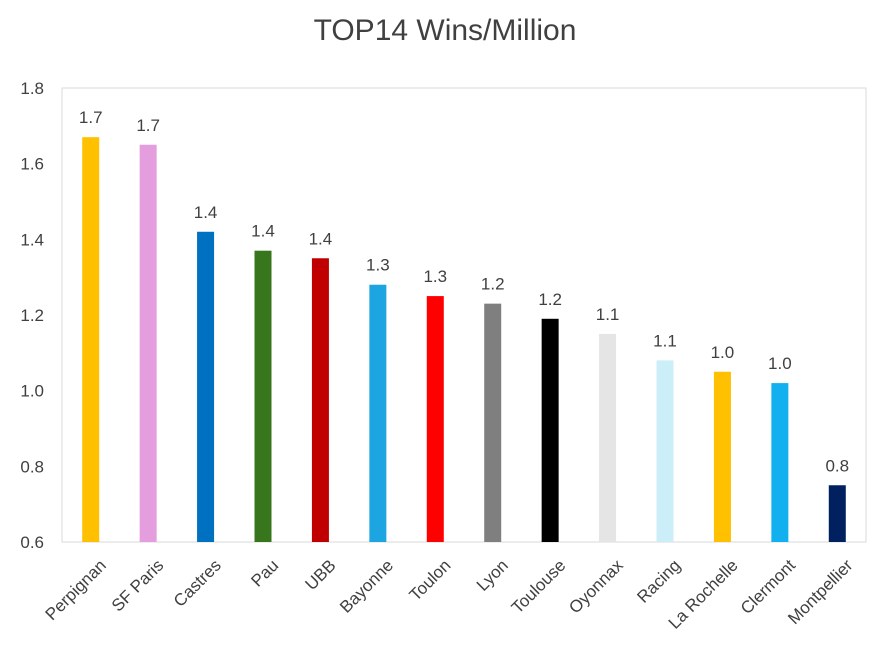 This screenshot has width=890, height=660. Describe the element at coordinates (435, 419) in the screenshot. I see `bar-toulon` at that location.